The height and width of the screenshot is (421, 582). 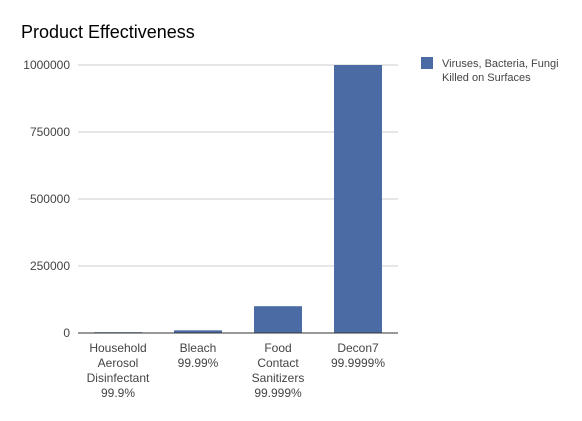 What do you see at coordinates (118, 393) in the screenshot?
I see `x-category-line: 99.9%` at bounding box center [118, 393].